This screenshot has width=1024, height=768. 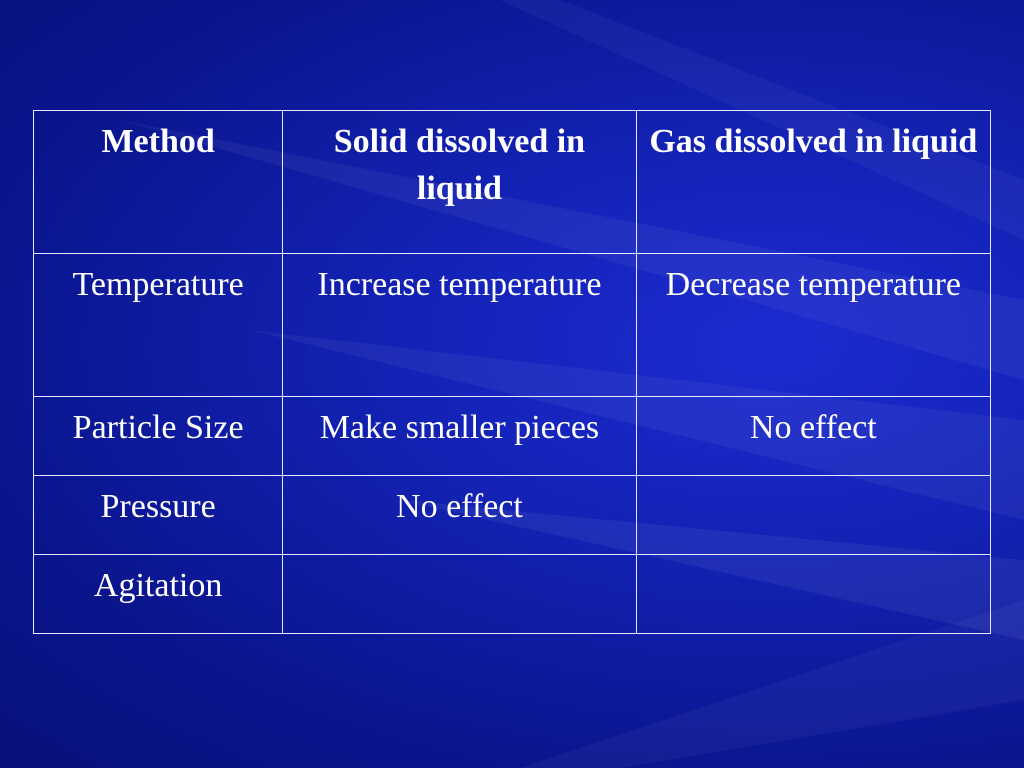 What do you see at coordinates (459, 594) in the screenshot?
I see `cell-solid` at bounding box center [459, 594].